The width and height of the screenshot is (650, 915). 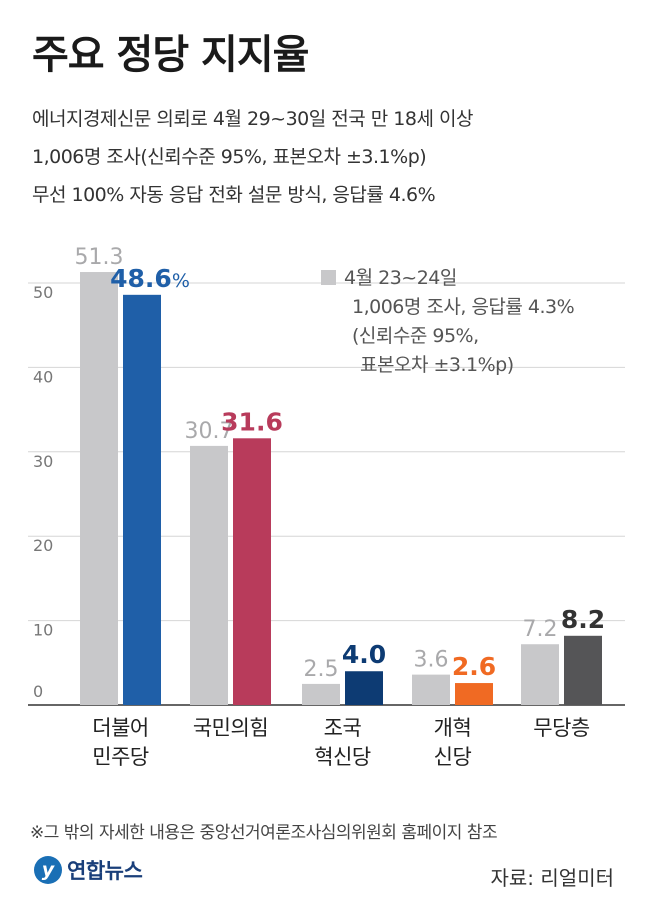 I want to click on yonhap-logo-text: 연합뉴스, so click(x=105, y=871).